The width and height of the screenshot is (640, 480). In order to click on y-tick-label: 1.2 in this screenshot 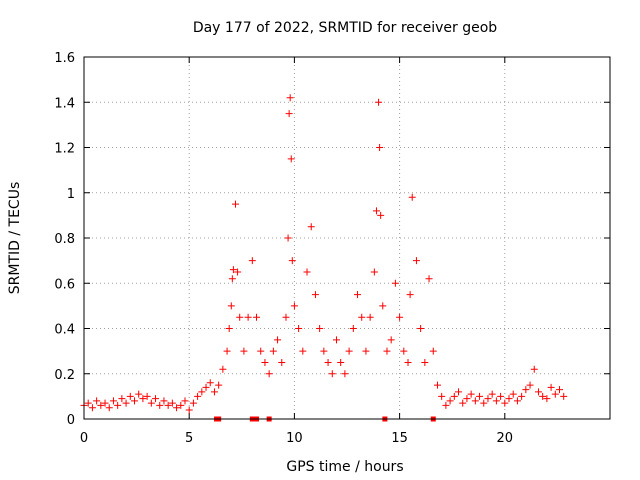, I will do `click(64, 149)`.